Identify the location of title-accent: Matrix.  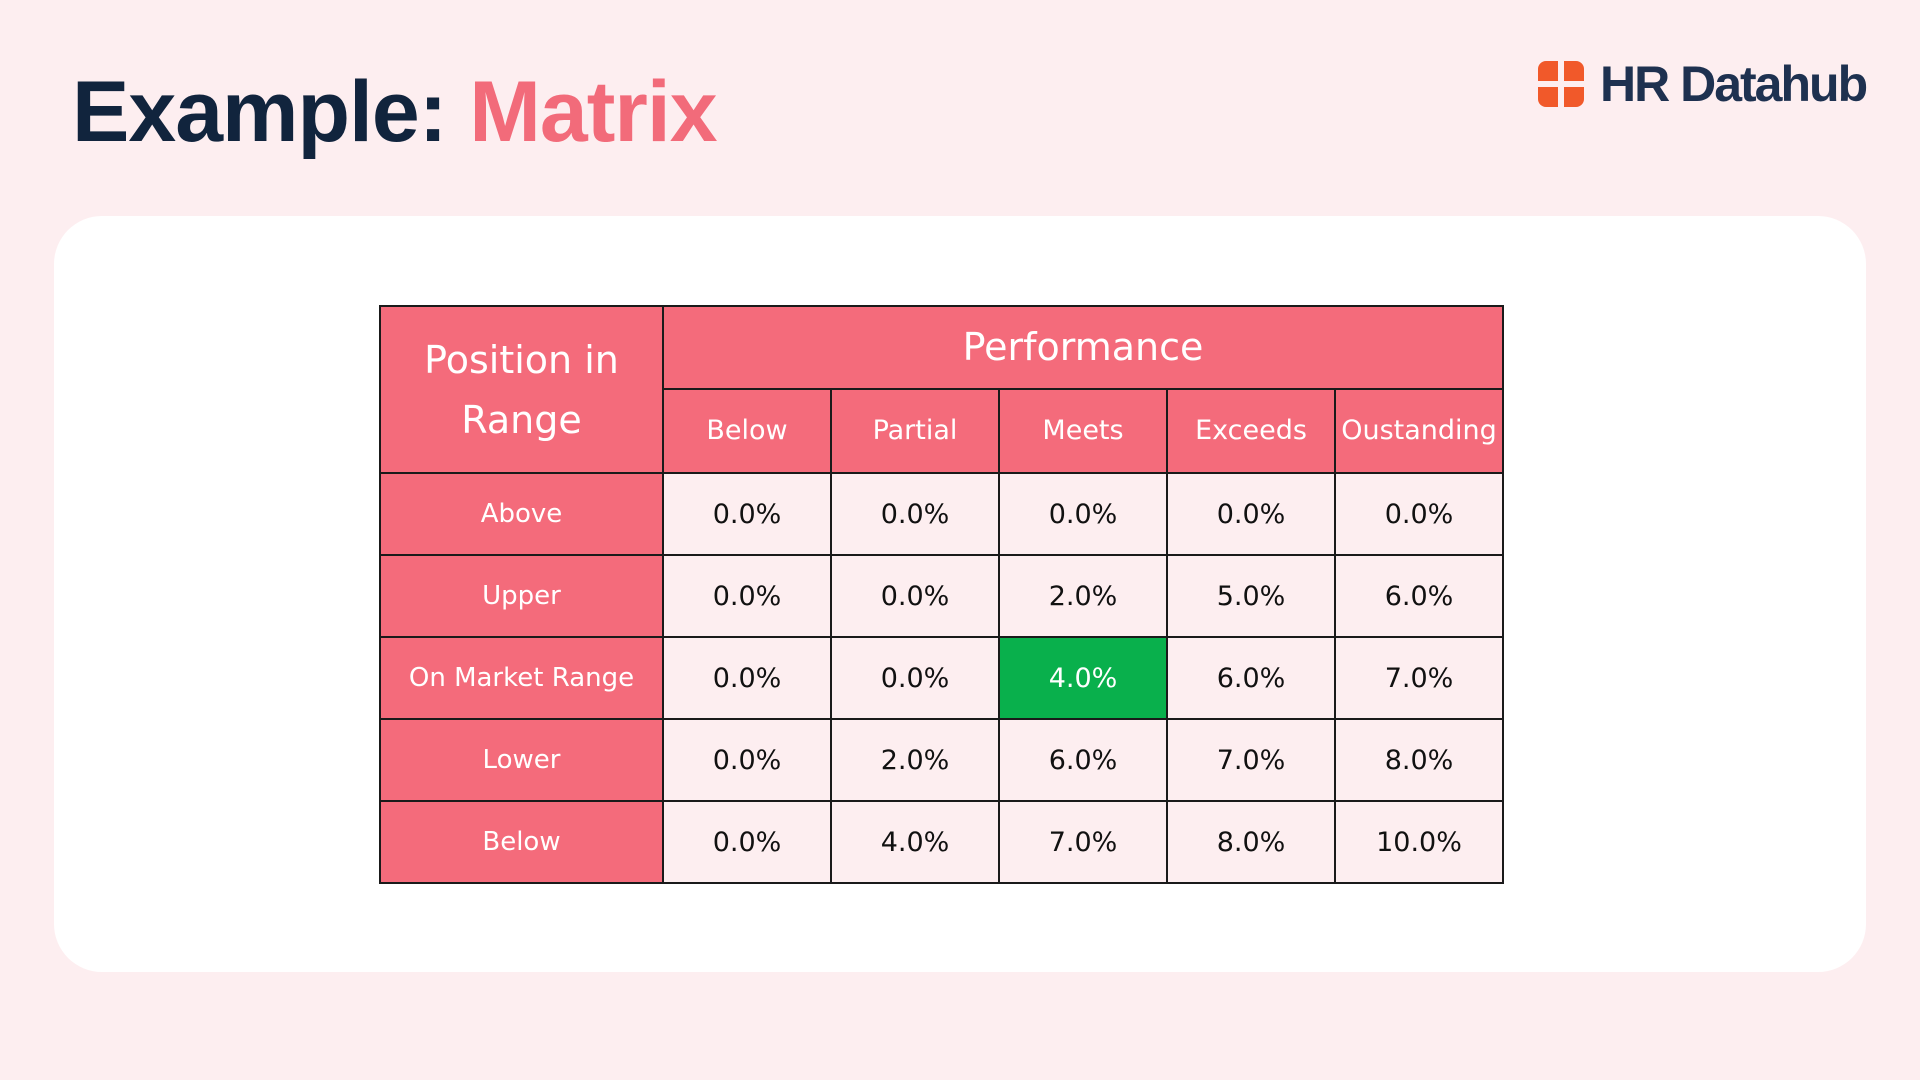
(593, 112).